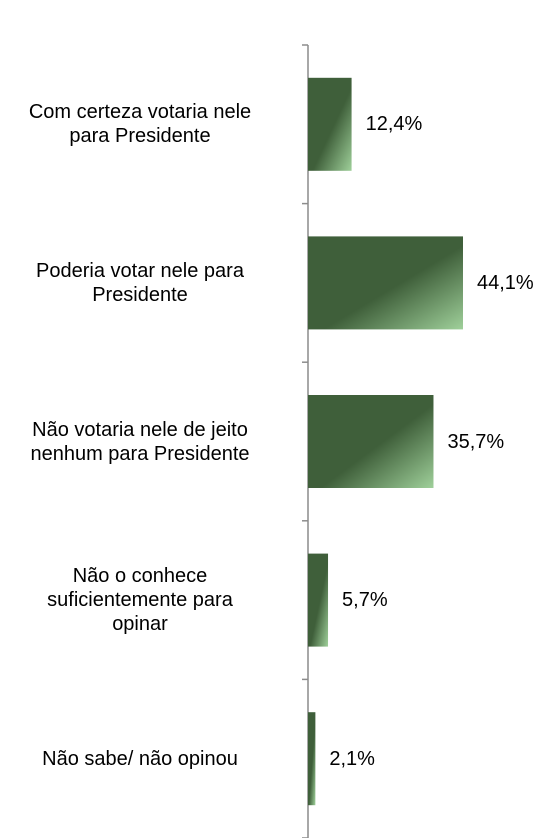 The image size is (549, 838). What do you see at coordinates (140, 124) in the screenshot?
I see `category-label: Com certeza votaria nele para Presidente` at bounding box center [140, 124].